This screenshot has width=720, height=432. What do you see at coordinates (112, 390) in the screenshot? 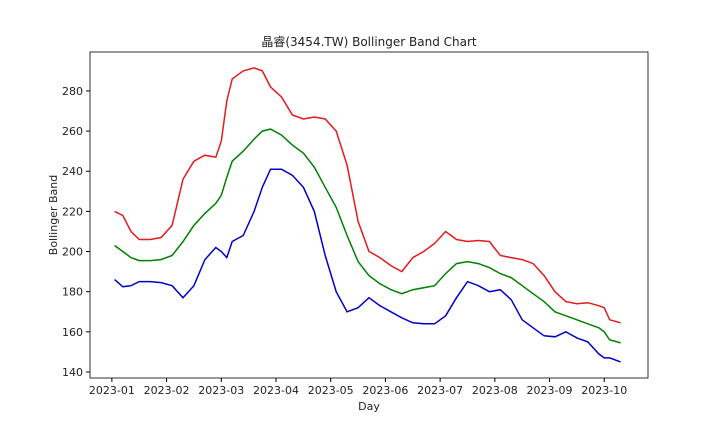
I see `x-tick-label: 2023-01` at bounding box center [112, 390].